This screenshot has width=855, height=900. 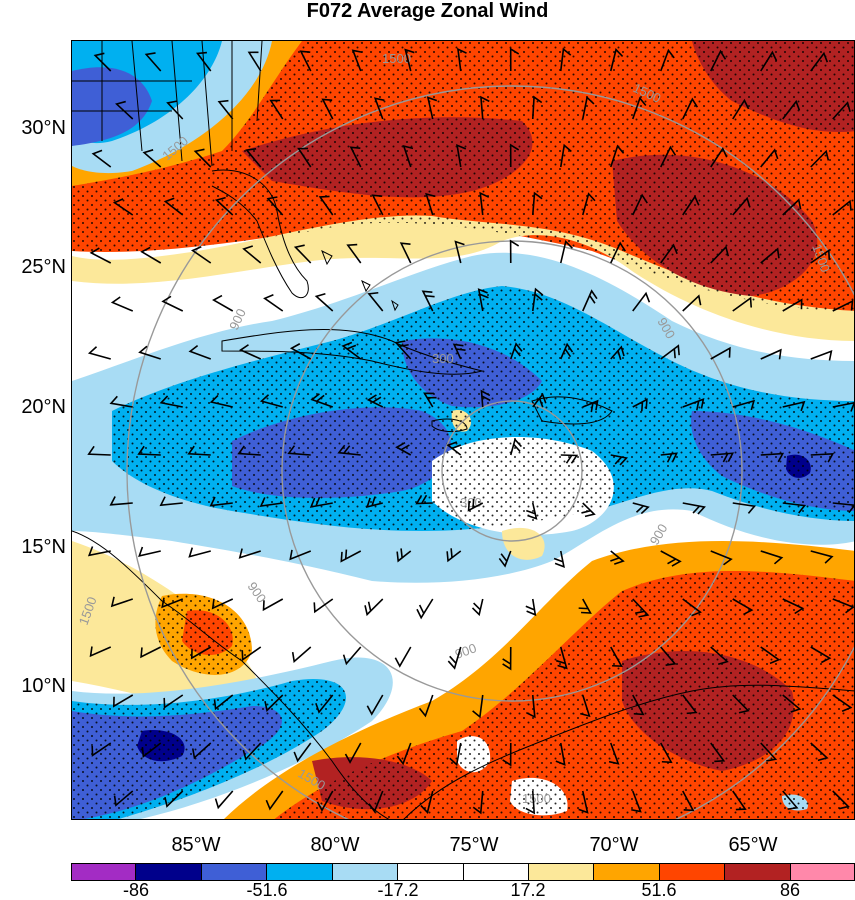 I want to click on colorbar, so click(x=463, y=872).